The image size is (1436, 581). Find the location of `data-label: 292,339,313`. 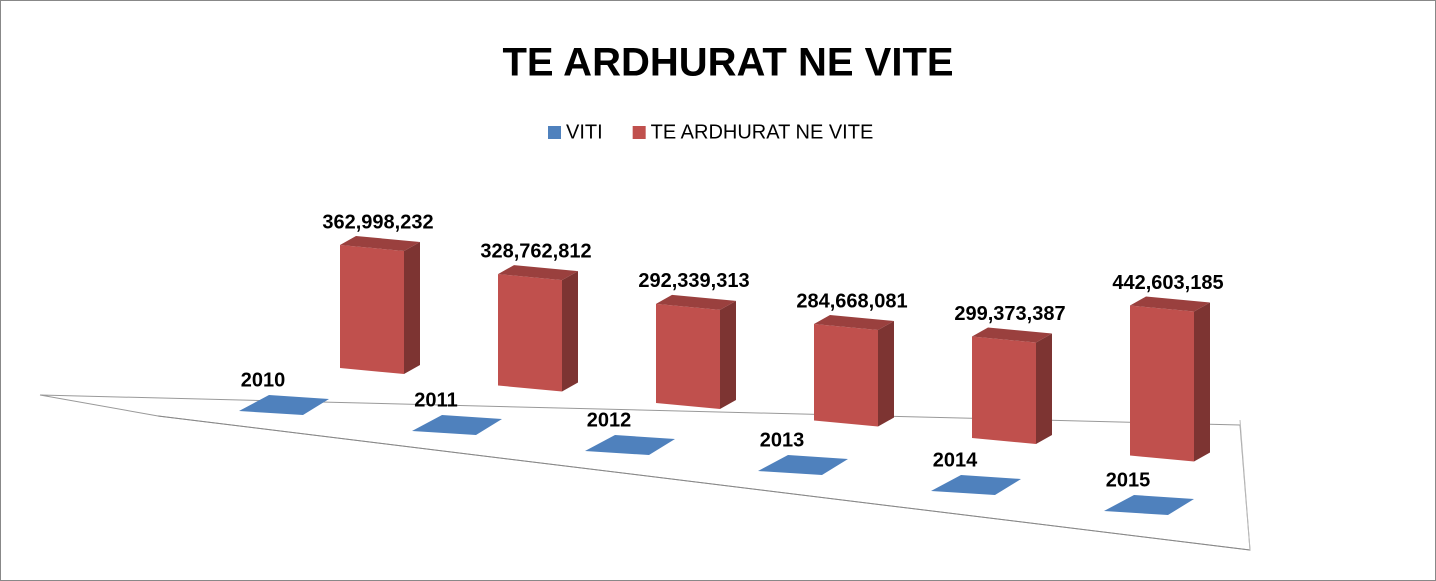

data-label: 292,339,313 is located at coordinates (693, 281).